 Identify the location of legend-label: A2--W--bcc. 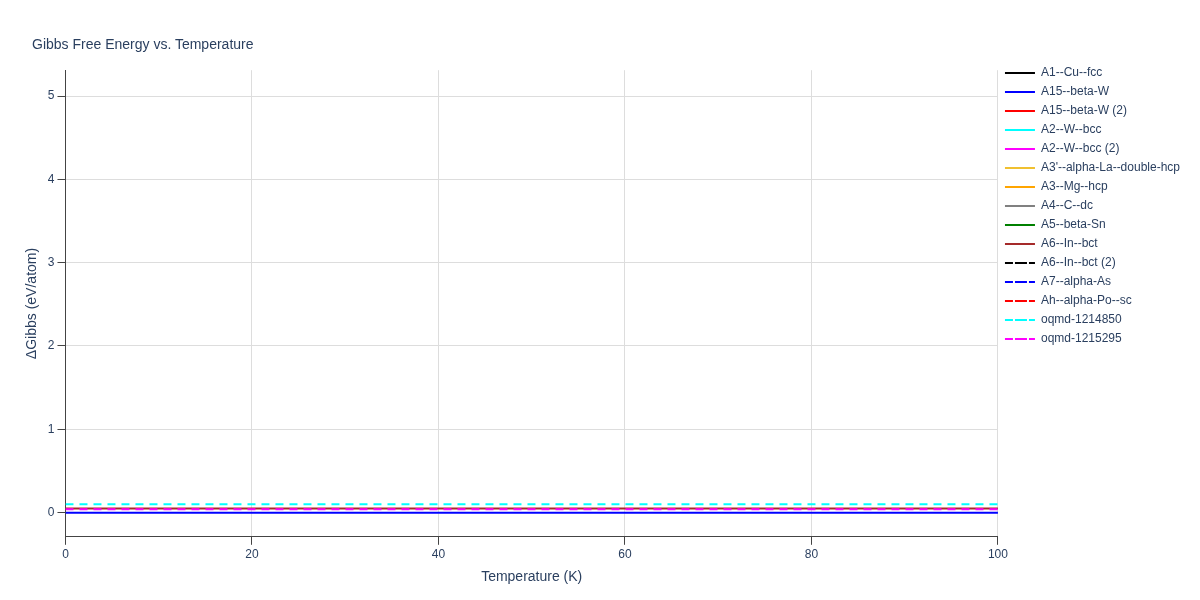
(1071, 129).